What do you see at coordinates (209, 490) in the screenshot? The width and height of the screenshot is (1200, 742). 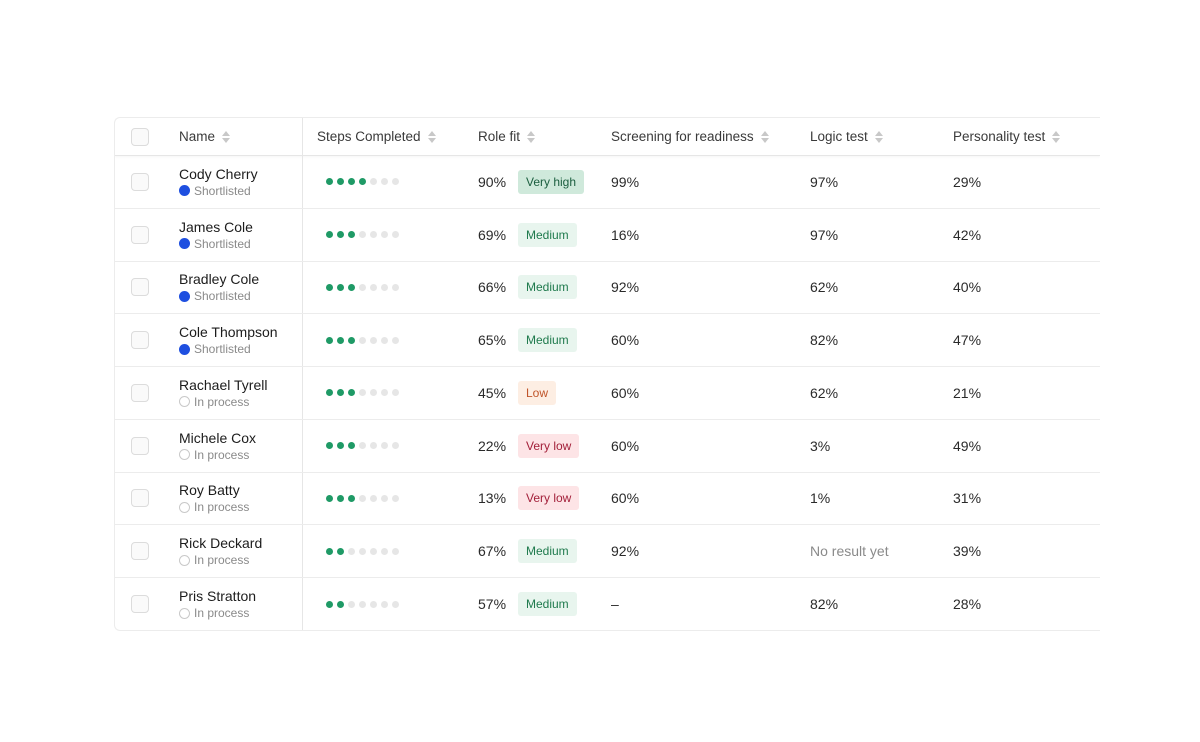 I see `candidate-name: Roy Batty` at bounding box center [209, 490].